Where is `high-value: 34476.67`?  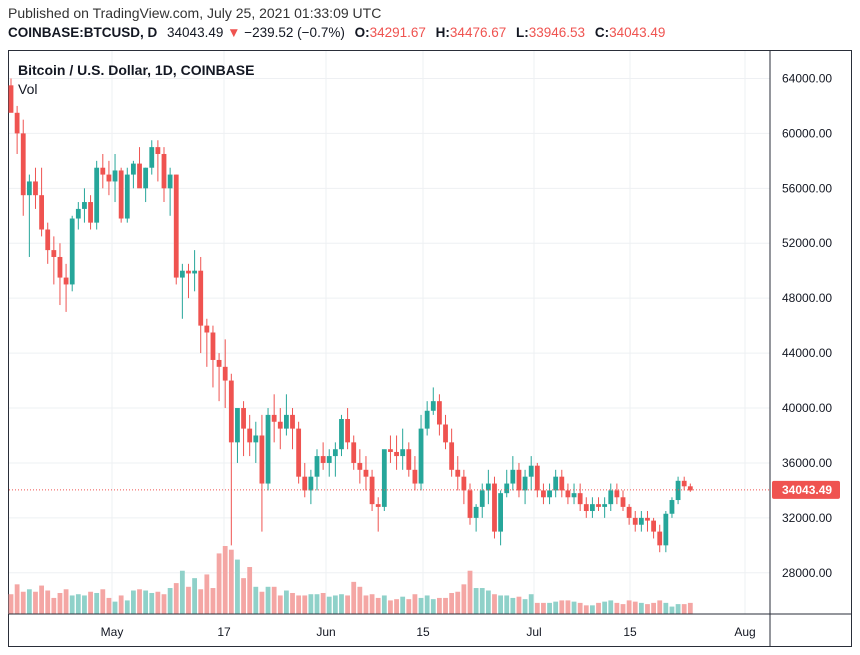 high-value: 34476.67 is located at coordinates (478, 32).